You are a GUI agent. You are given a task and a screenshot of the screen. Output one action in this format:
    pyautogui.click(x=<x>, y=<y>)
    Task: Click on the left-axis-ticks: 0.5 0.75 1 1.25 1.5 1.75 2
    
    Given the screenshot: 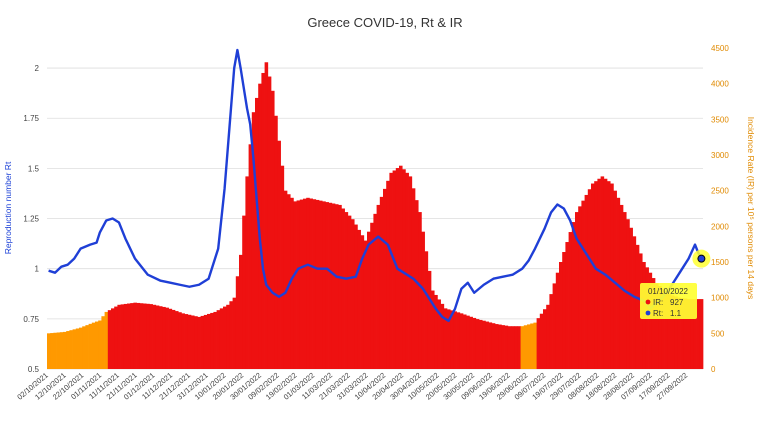 What is the action you would take?
    pyautogui.click(x=31, y=219)
    